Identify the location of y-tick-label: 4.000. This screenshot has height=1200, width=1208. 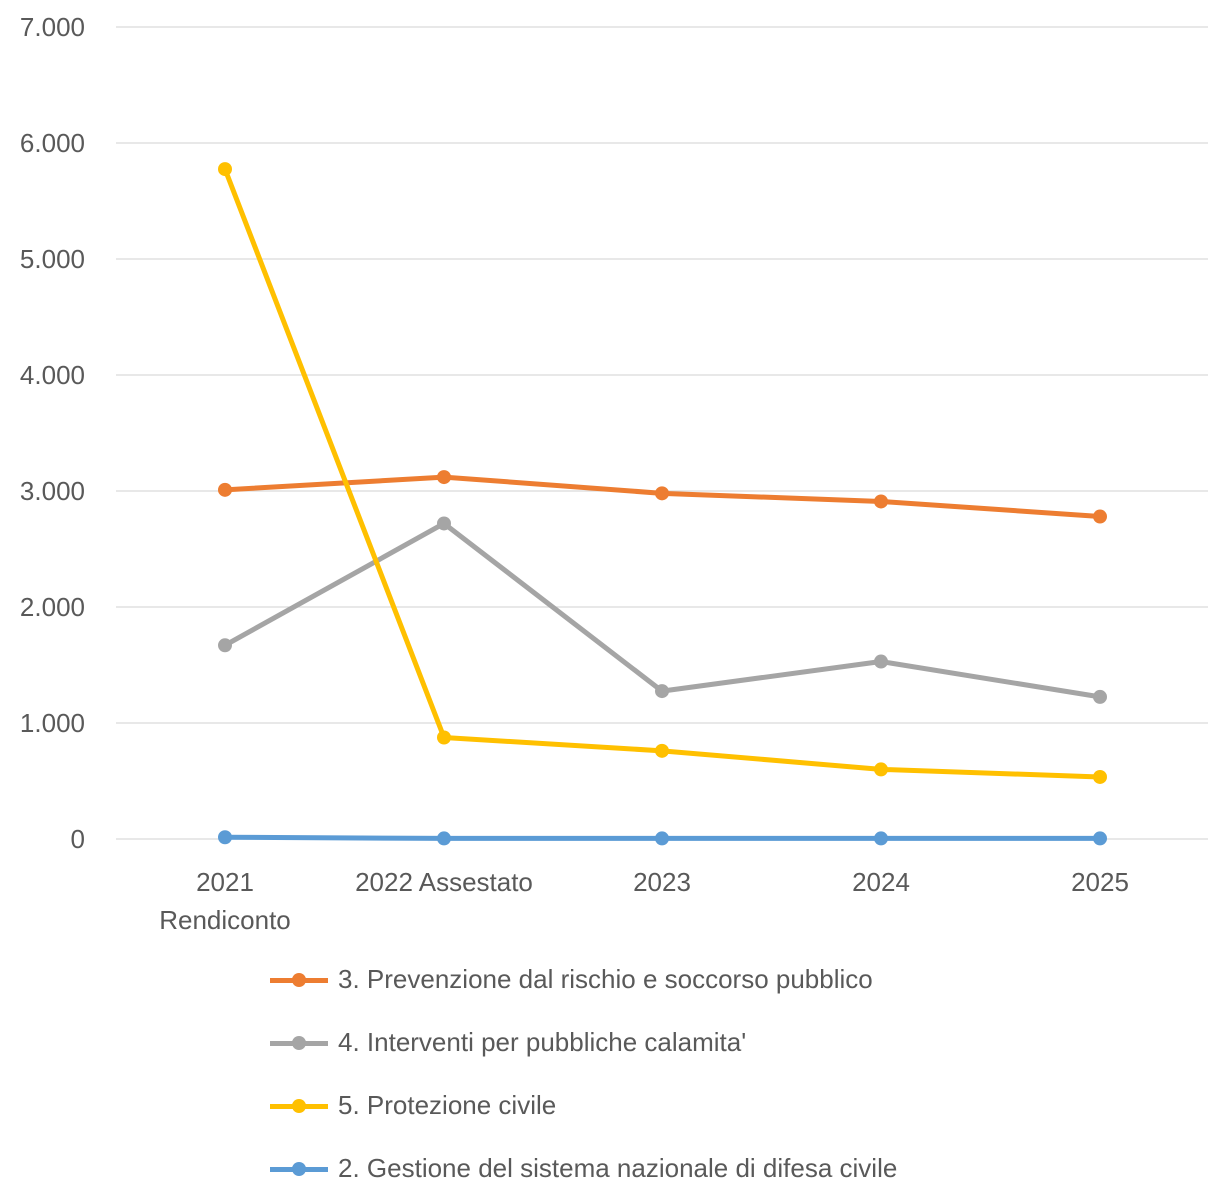
(52, 375).